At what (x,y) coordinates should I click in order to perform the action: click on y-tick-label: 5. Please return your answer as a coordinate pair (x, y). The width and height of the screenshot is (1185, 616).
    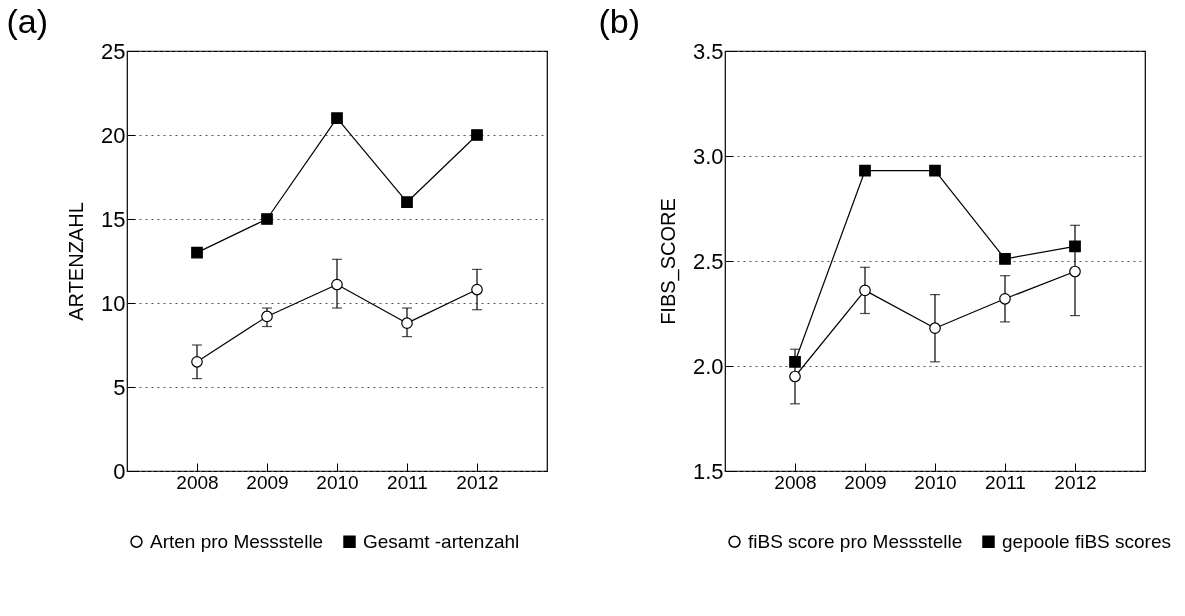
    Looking at the image, I should click on (119, 387).